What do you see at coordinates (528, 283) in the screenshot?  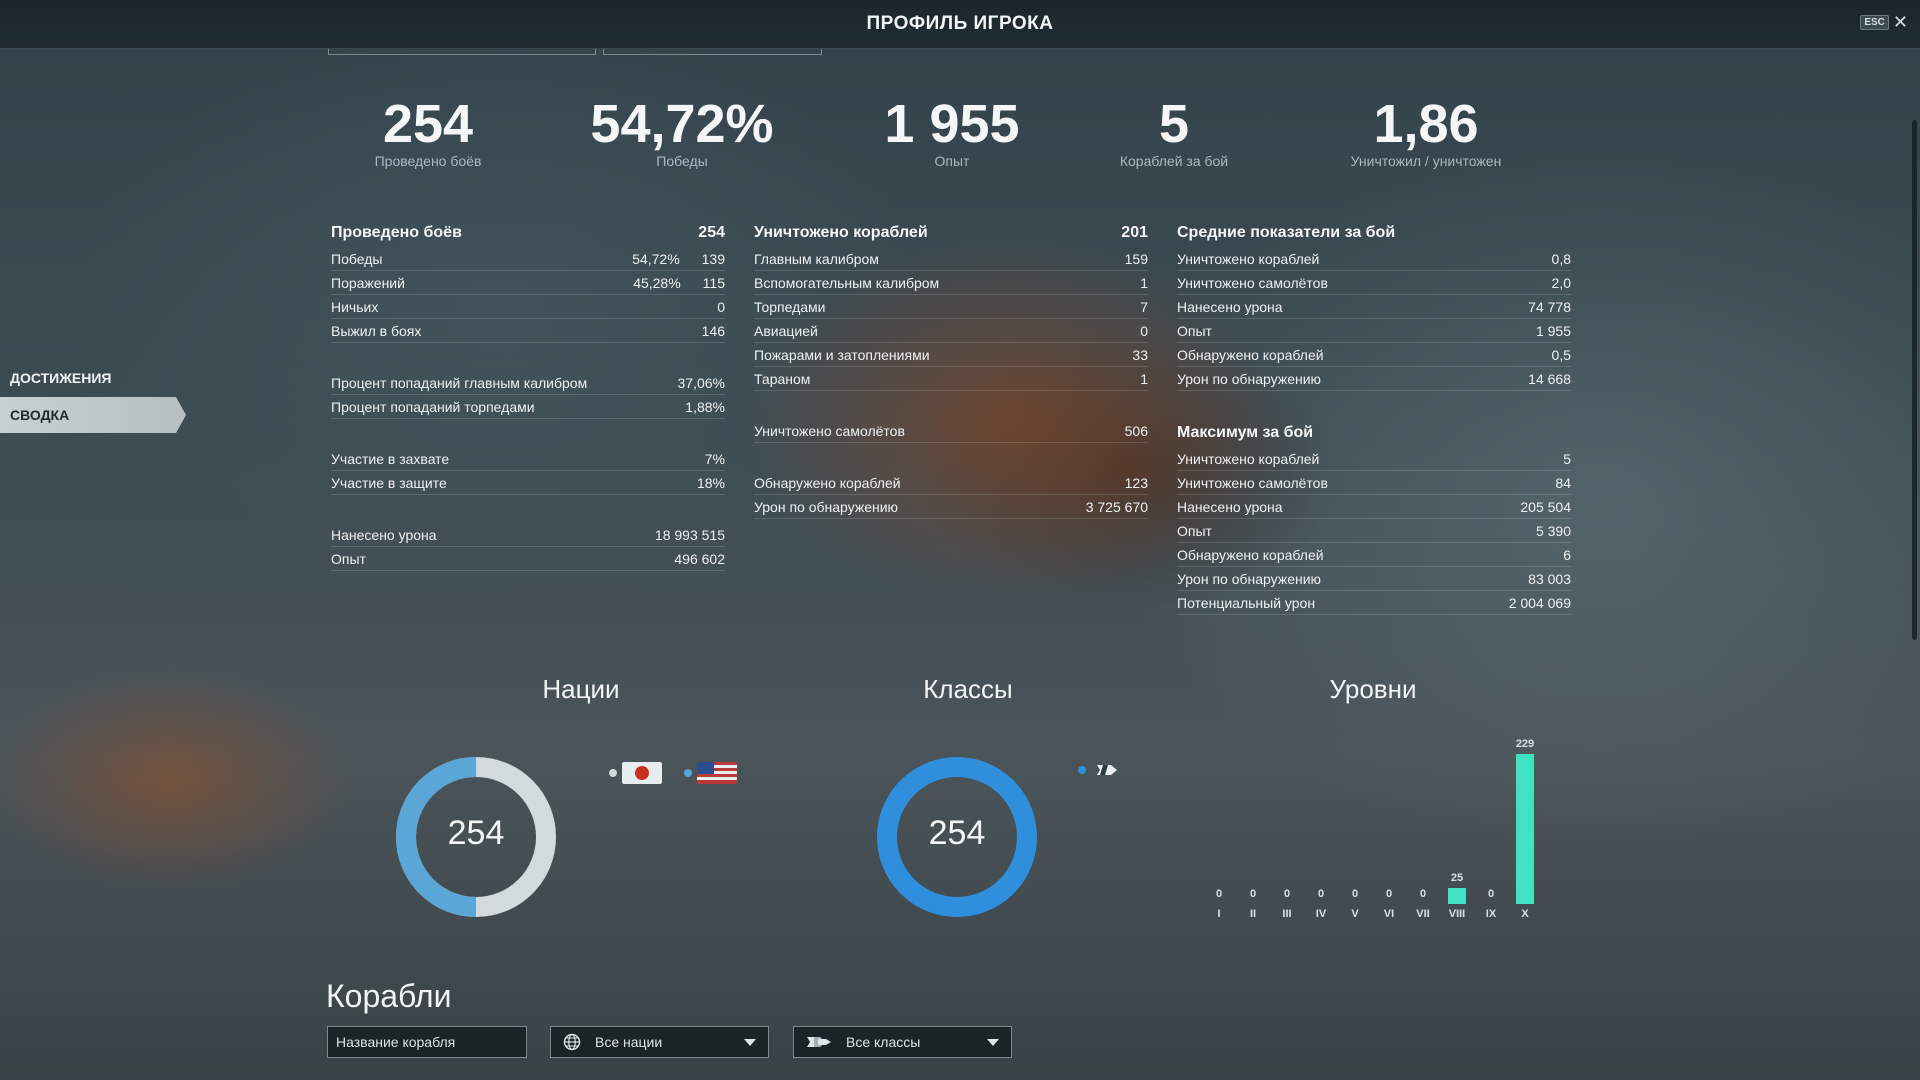 I see `stat-row: Поражений 45,28% 115` at bounding box center [528, 283].